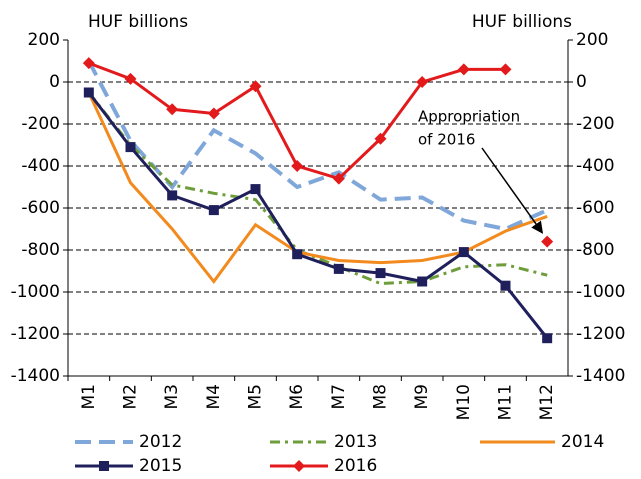 This screenshot has height=479, width=641. Describe the element at coordinates (35, 292) in the screenshot. I see `y-tick-label: -1000` at that location.